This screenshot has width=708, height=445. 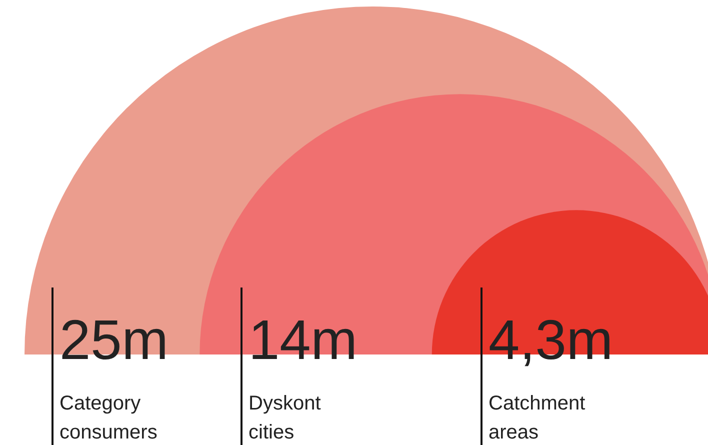 What do you see at coordinates (109, 418) in the screenshot?
I see `category-label: Category consumers` at bounding box center [109, 418].